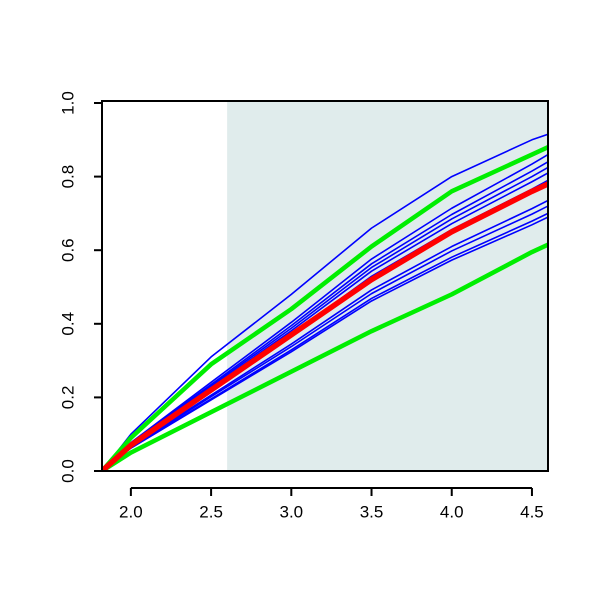  What do you see at coordinates (131, 511) in the screenshot?
I see `x-tick-label: 2.0` at bounding box center [131, 511].